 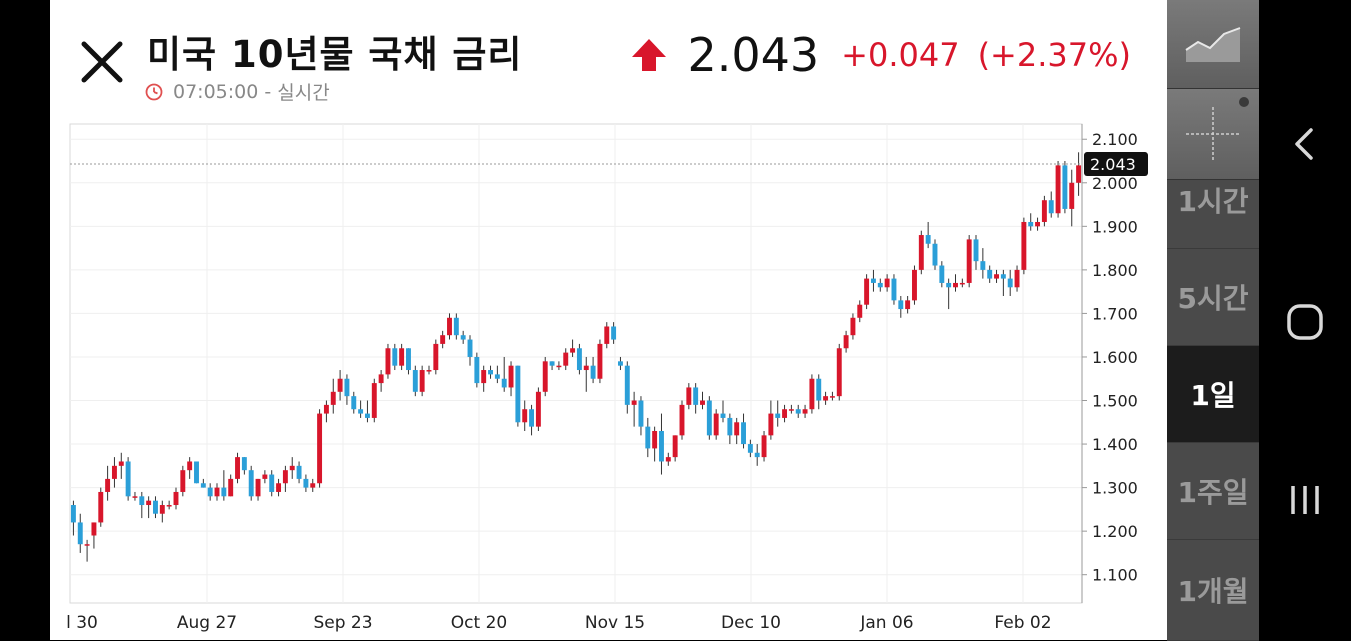 I want to click on period-label: 1주일, so click(x=1213, y=492).